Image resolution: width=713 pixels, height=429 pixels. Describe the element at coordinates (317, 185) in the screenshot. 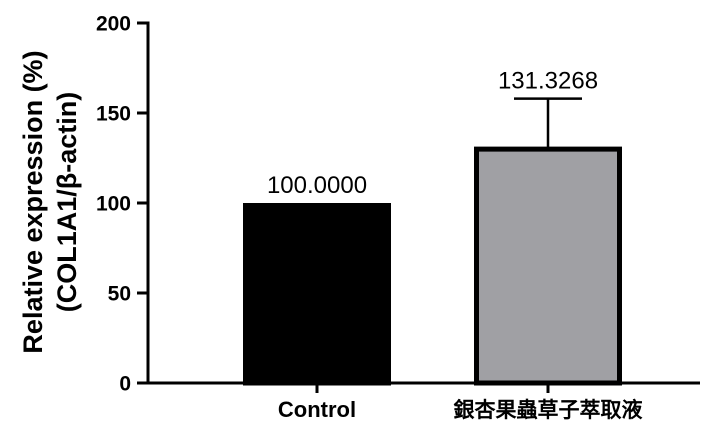

I see `value-label-1: 100.0000` at that location.